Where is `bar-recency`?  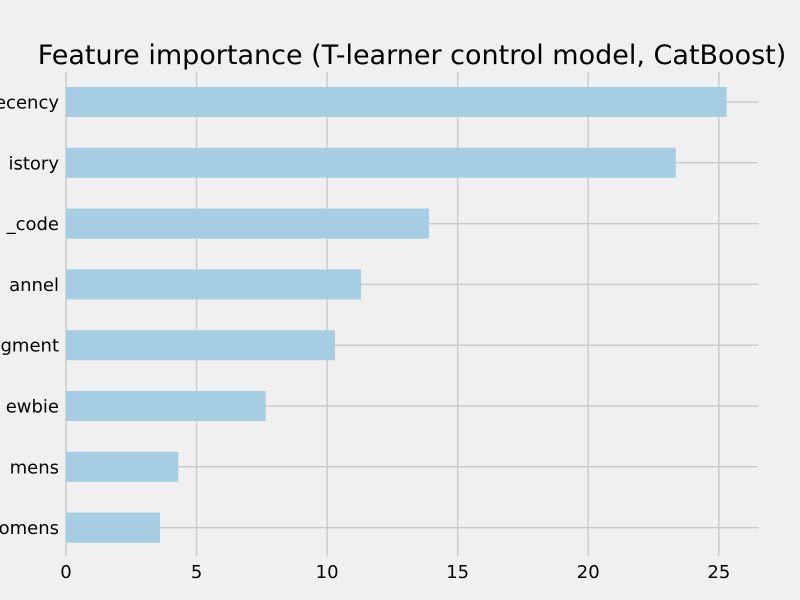
bar-recency is located at coordinates (396, 102).